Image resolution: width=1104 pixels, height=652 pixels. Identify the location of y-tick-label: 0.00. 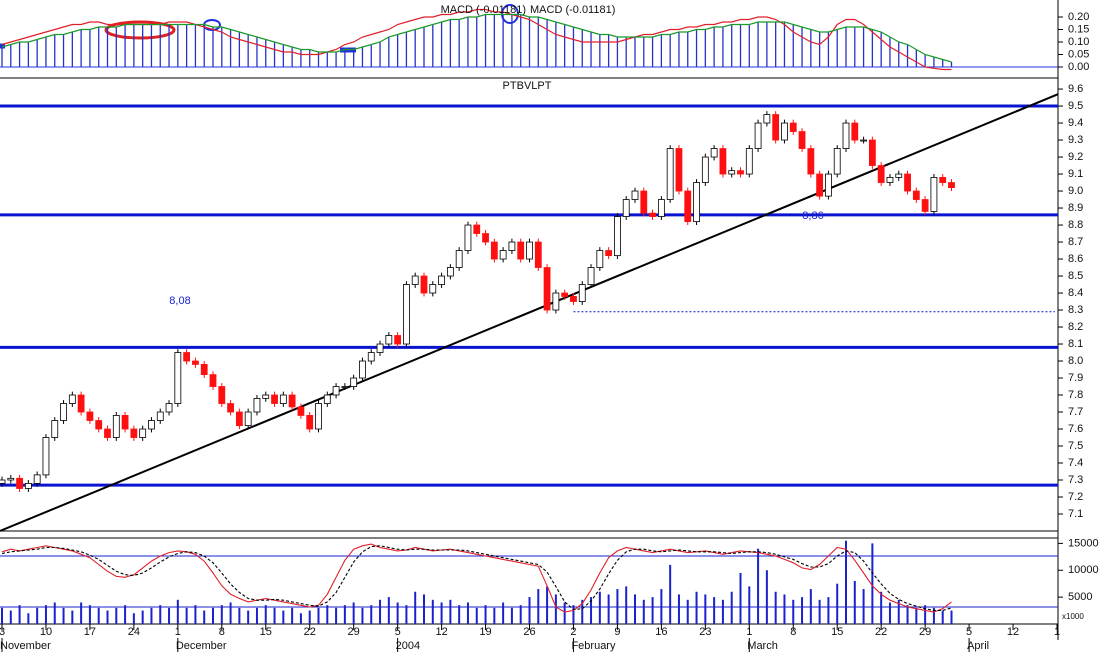
(1078, 67).